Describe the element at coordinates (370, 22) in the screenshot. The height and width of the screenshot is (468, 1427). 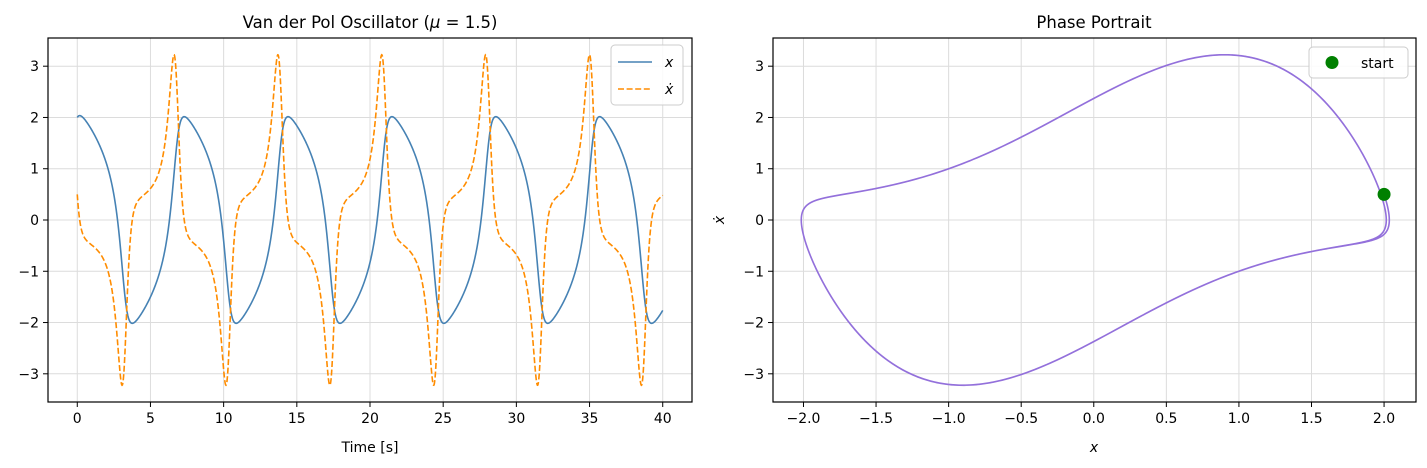
I see `chart-title: Van der Pol Oscillator (μ = 1.5)` at that location.